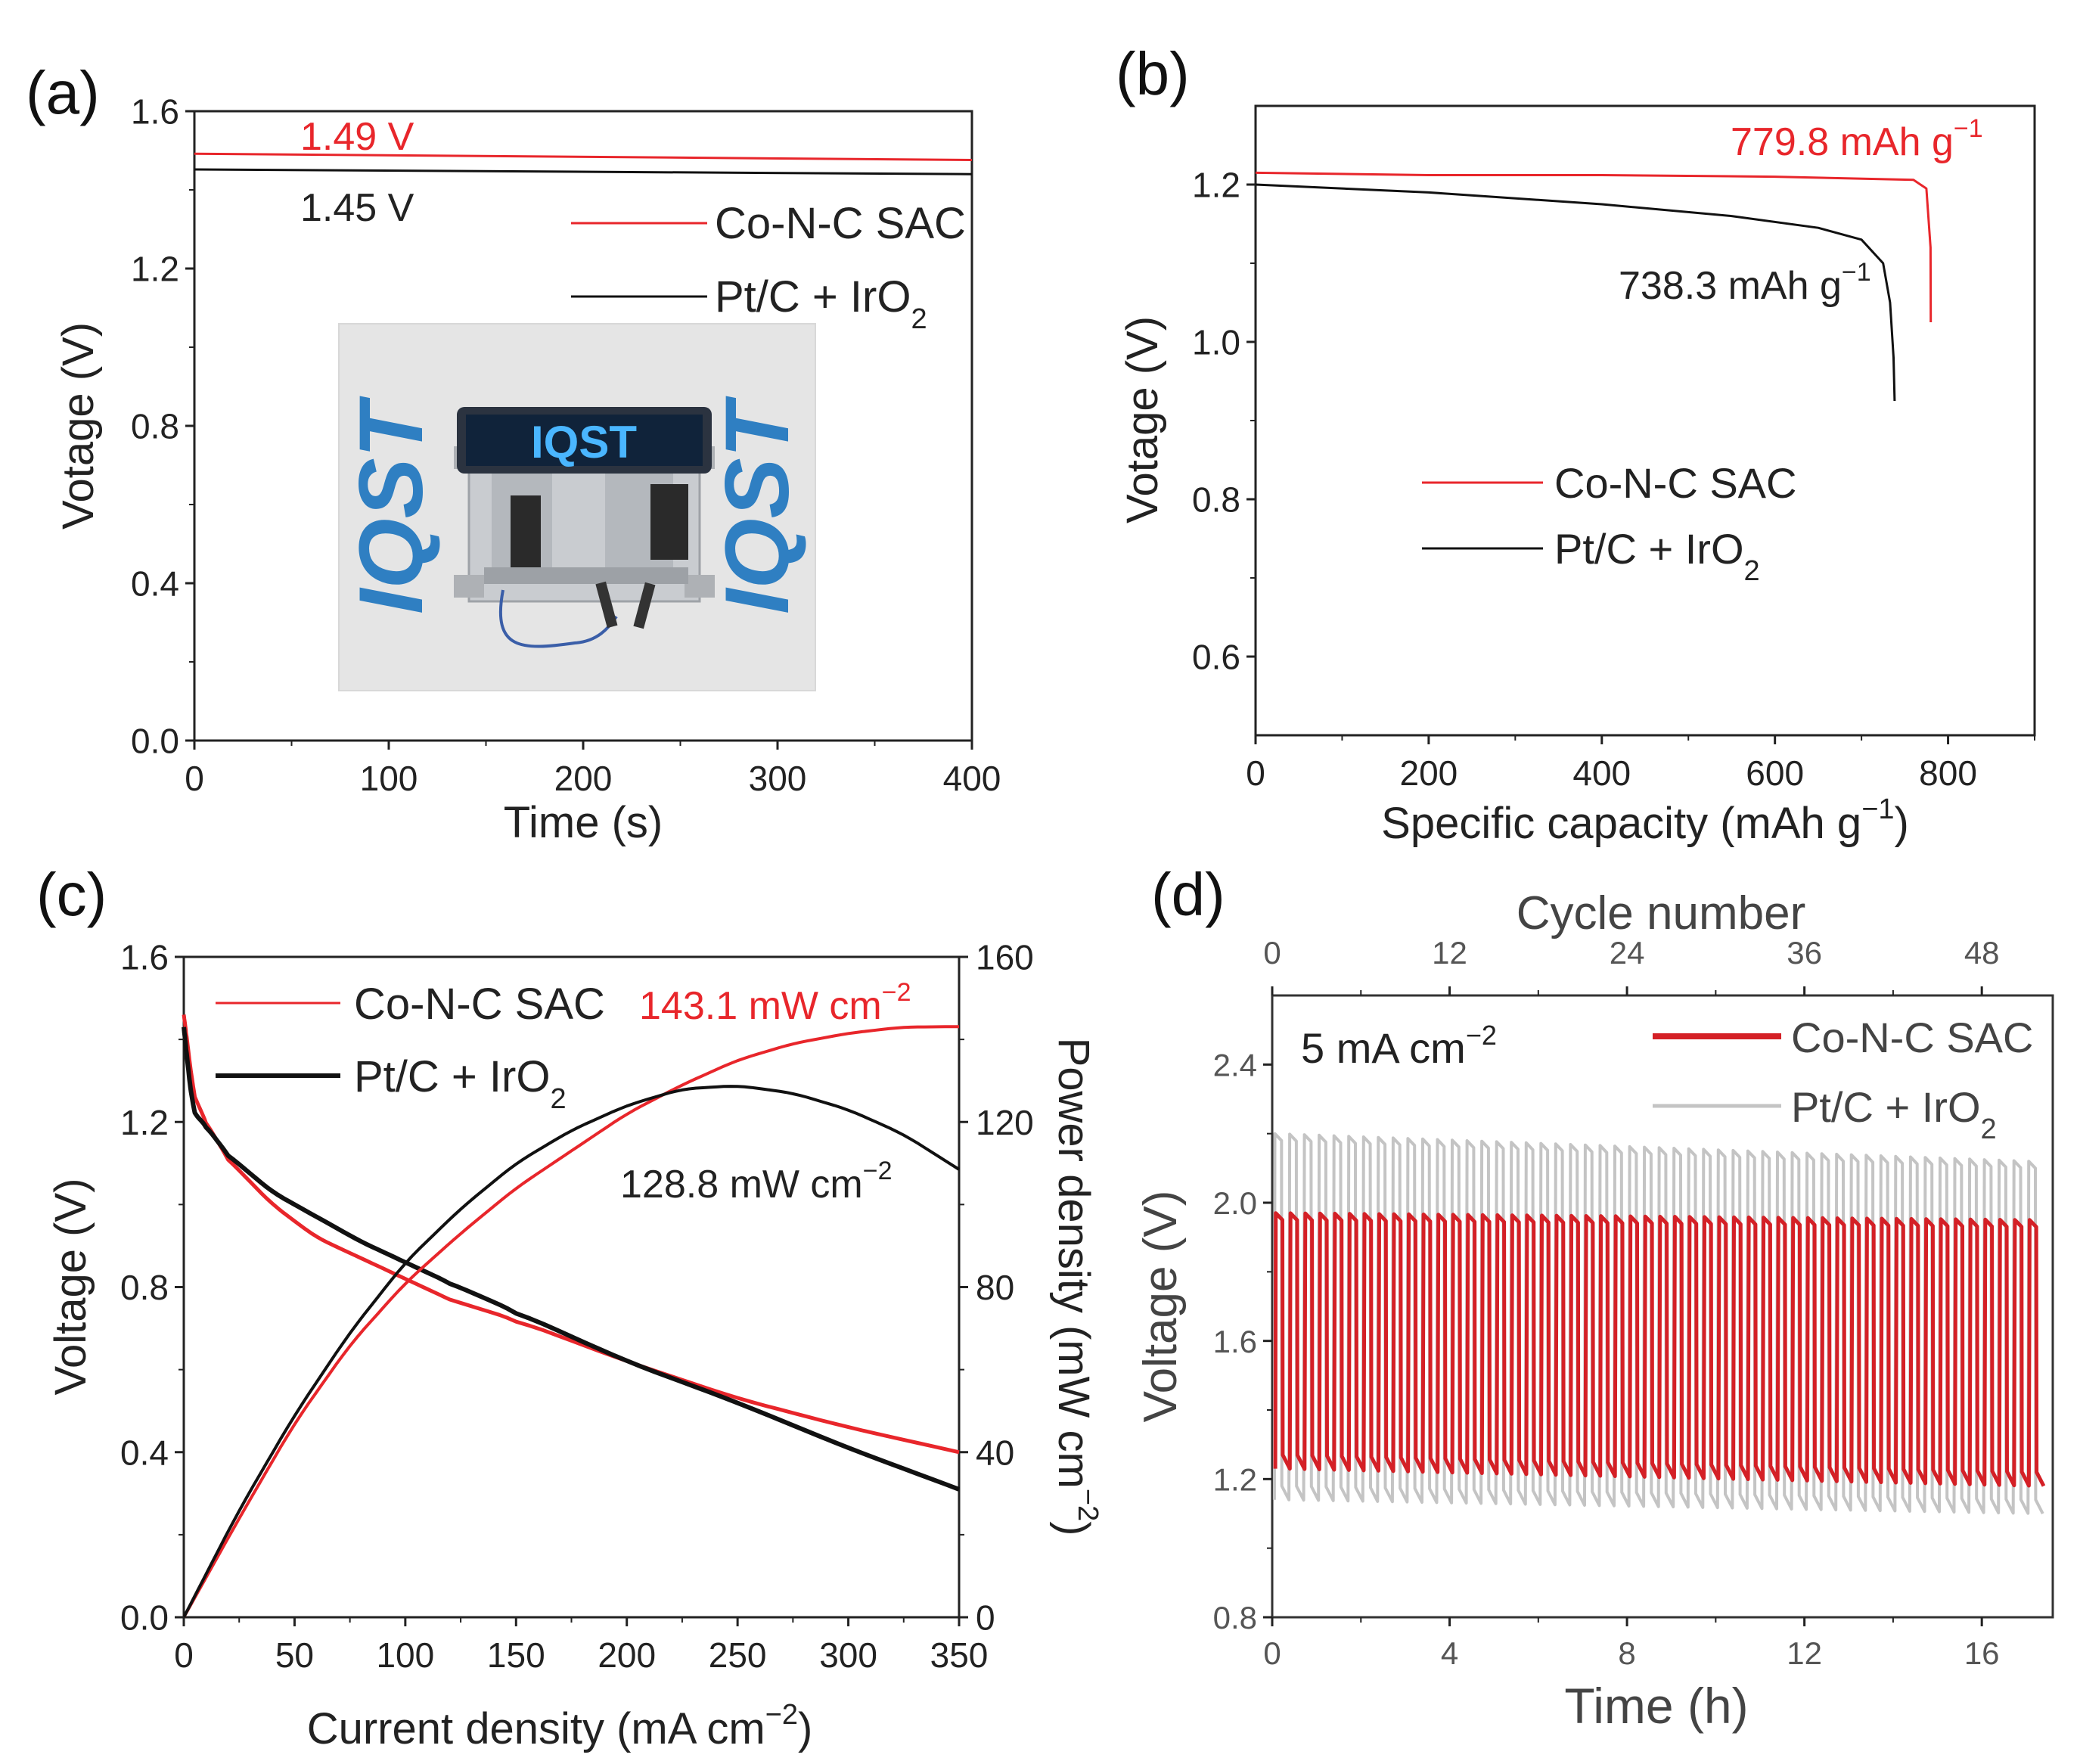 This screenshot has height=1764, width=2080. I want to click on x-axis-label-b-sup: −1, so click(1877, 809).